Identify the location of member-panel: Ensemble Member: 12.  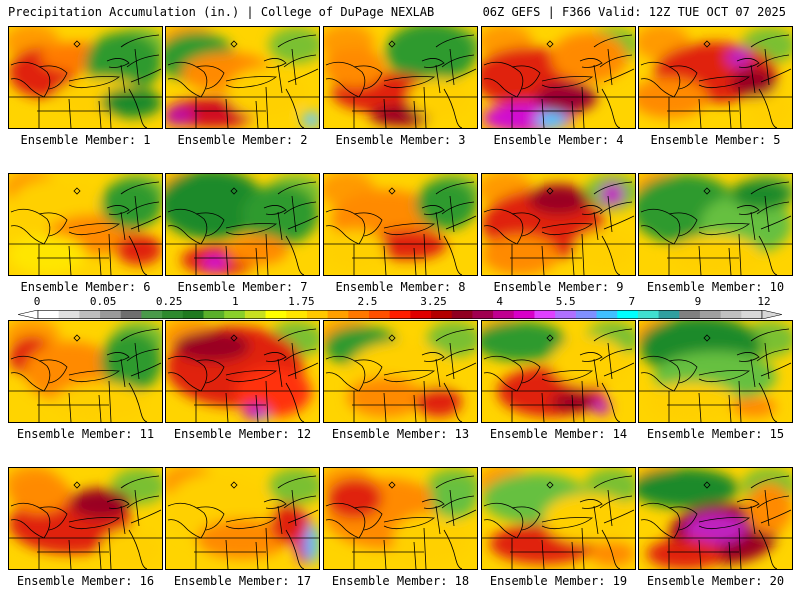
(242, 394).